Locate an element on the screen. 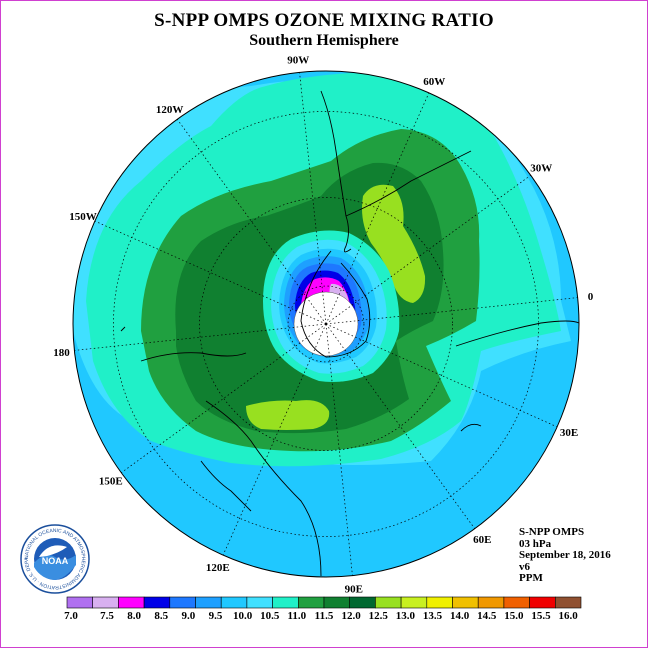 Image resolution: width=648 pixels, height=648 pixels. info-date: September 18, 2016 is located at coordinates (565, 555).